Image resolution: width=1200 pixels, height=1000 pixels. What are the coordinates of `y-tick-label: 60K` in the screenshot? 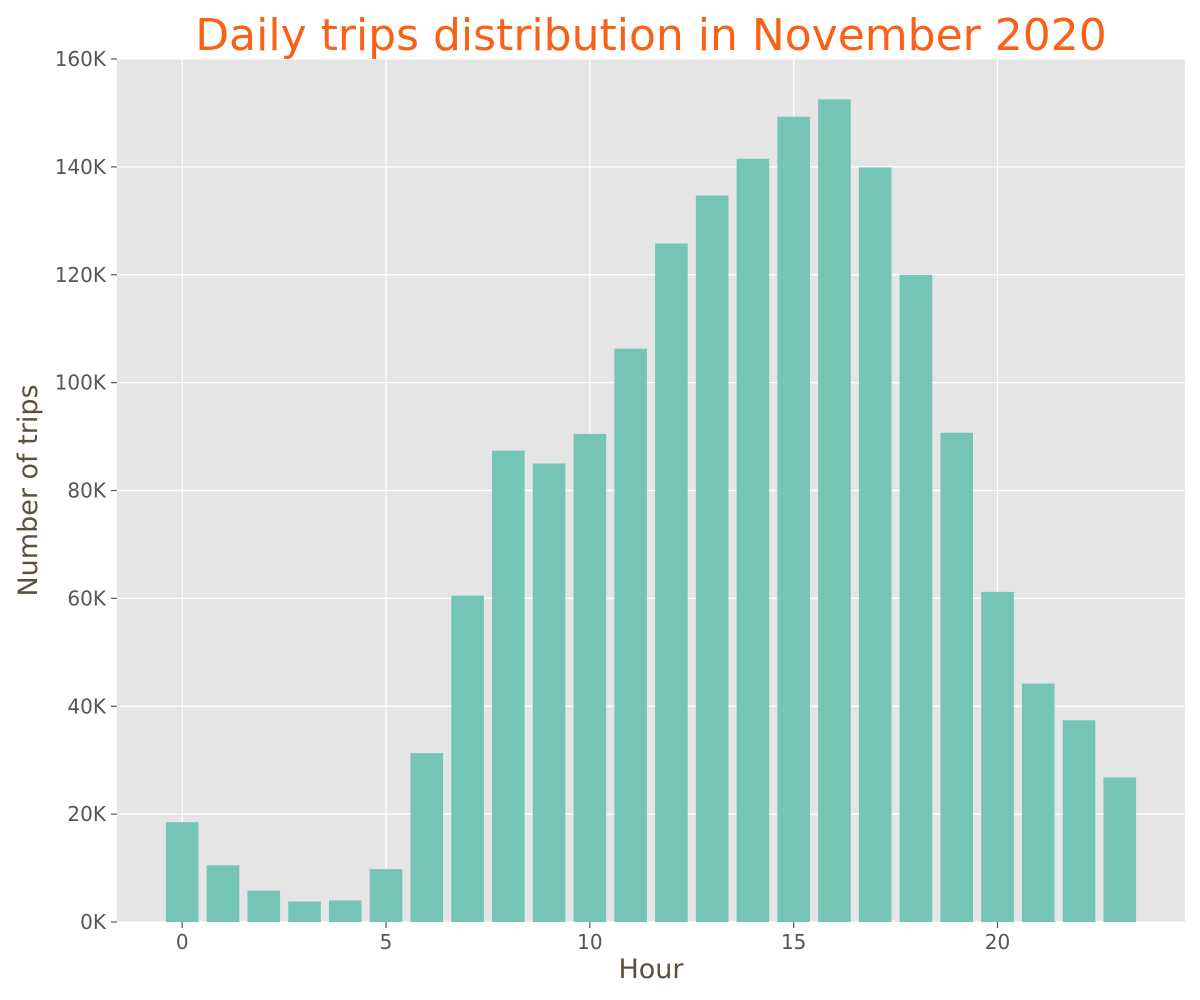 It's located at (86, 598).